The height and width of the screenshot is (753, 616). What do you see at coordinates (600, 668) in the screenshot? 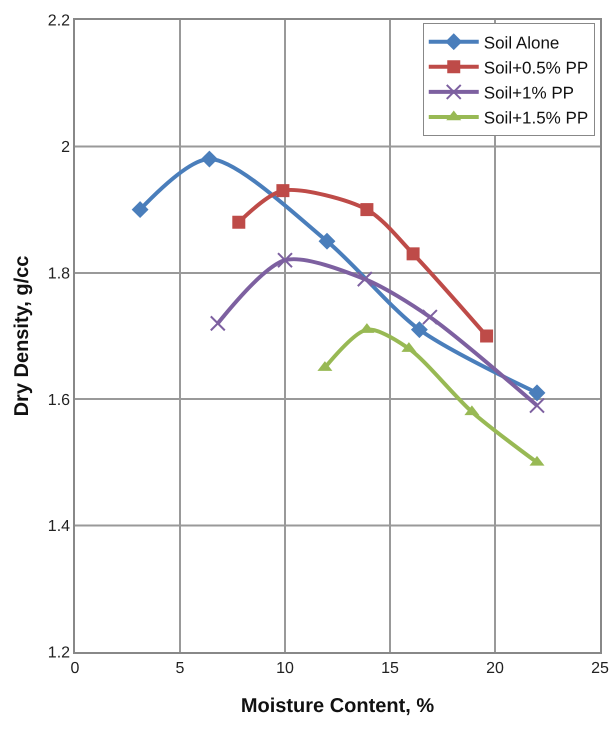
I see `x-tick-label: 25` at bounding box center [600, 668].